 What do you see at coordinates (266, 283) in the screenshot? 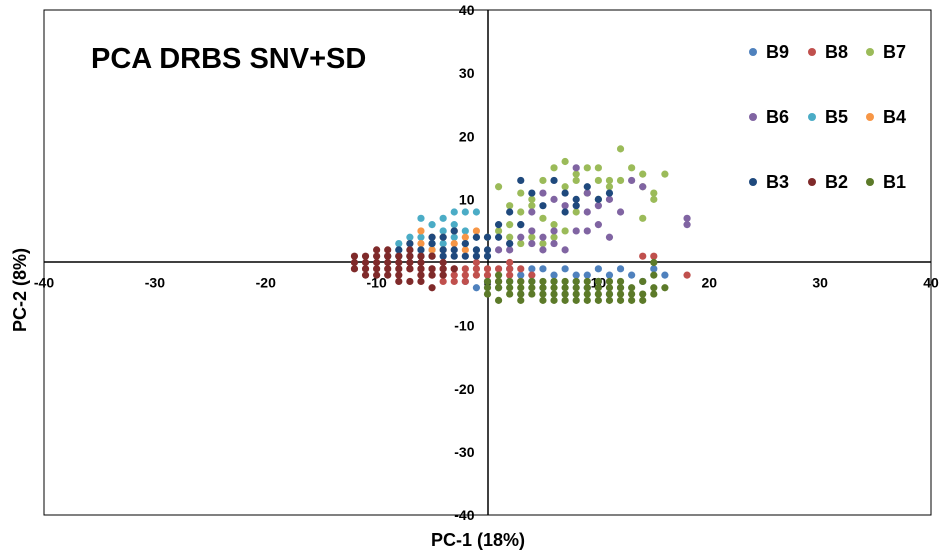
I see `x-tick-label: -20` at bounding box center [266, 283].